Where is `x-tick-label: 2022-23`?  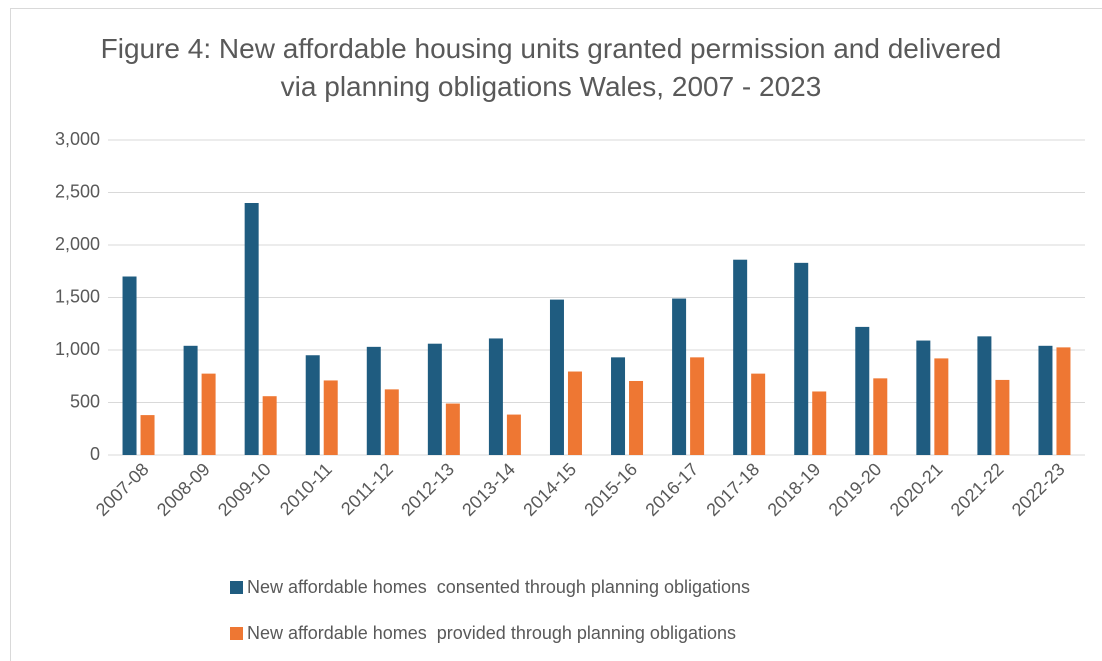
x-tick-label: 2022-23 is located at coordinates (1038, 489).